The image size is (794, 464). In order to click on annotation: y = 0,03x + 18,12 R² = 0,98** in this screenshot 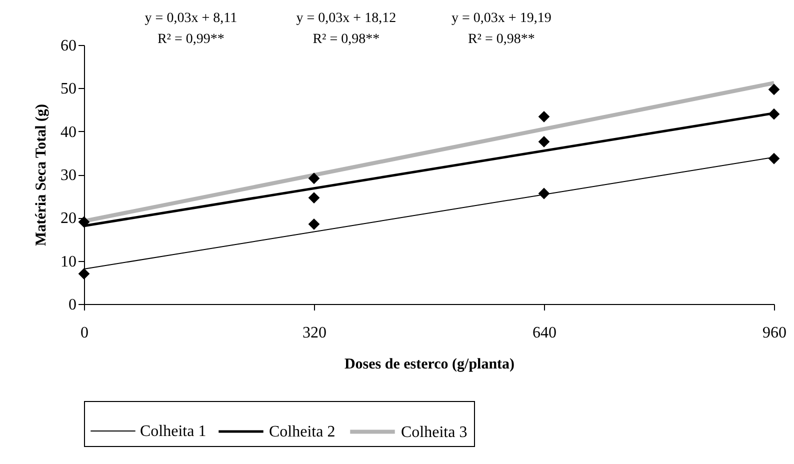, I will do `click(346, 29)`.